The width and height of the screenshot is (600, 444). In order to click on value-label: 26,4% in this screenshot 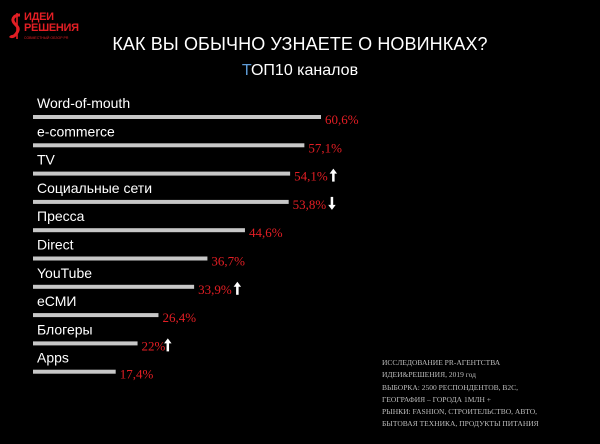, I will do `click(179, 317)`.